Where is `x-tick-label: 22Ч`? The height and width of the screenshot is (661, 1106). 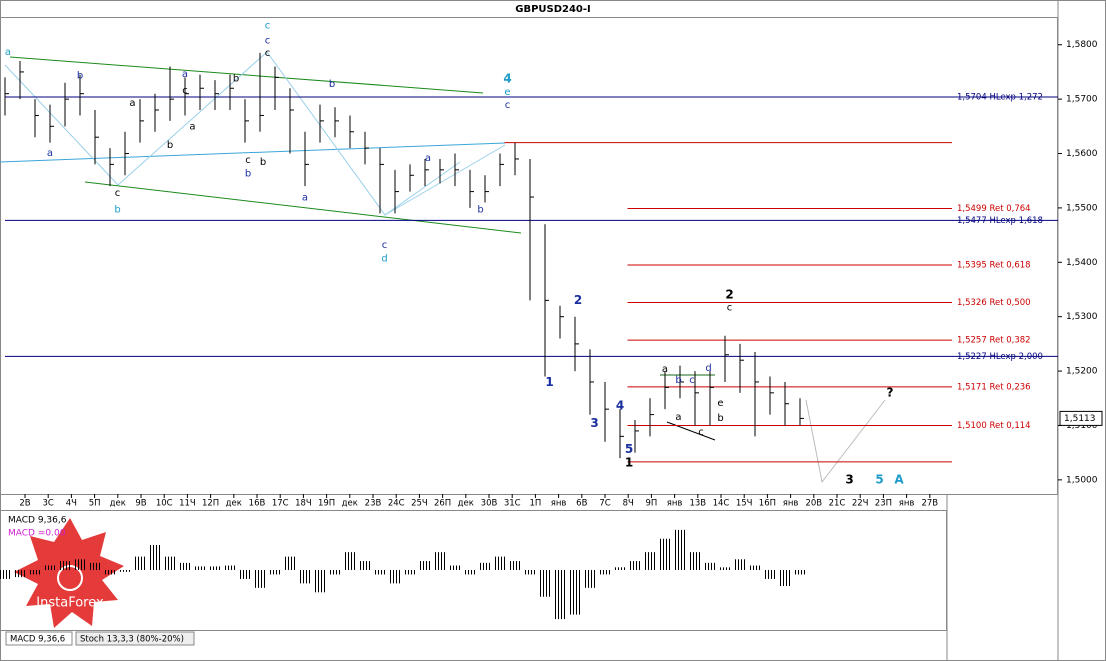 x-tick-label: 22Ч is located at coordinates (860, 504).